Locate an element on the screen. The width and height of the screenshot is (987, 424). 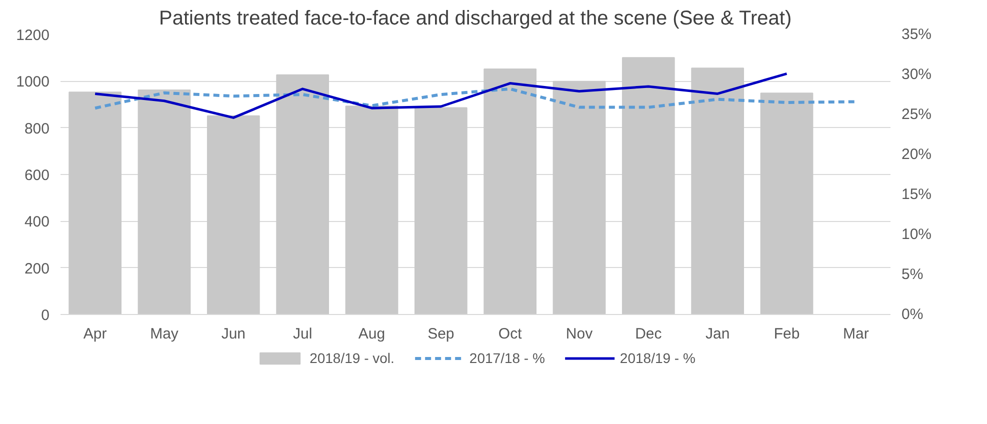
y-tick-label: 1000 is located at coordinates (33, 82).